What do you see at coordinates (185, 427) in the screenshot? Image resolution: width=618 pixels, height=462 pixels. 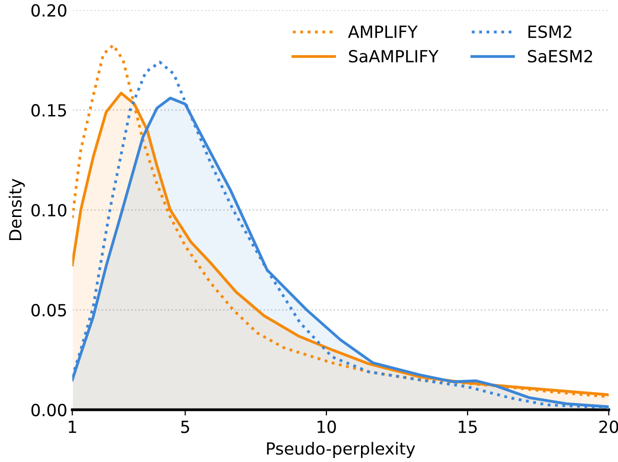 I see `x-tick-label: 5` at bounding box center [185, 427].